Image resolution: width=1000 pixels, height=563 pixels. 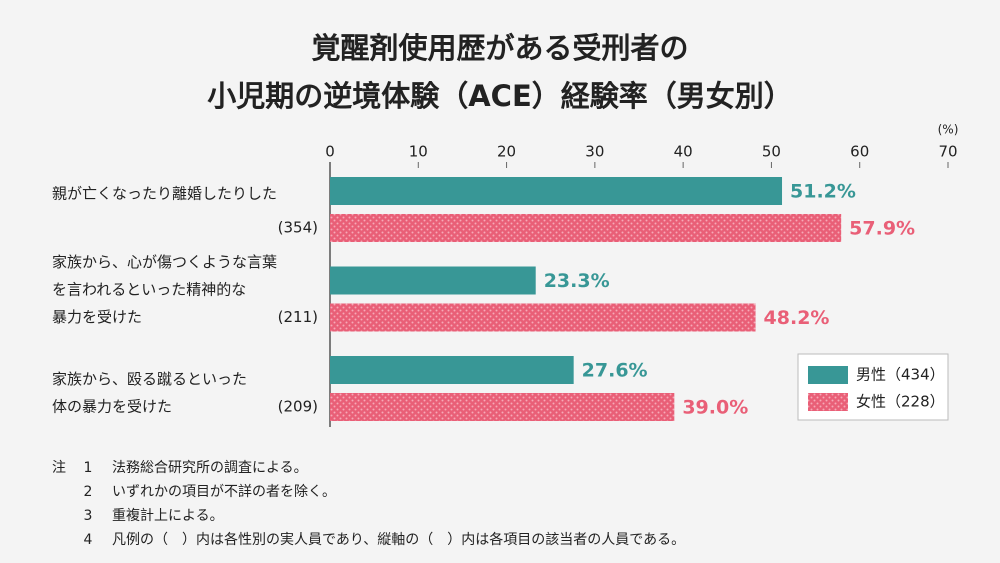 I want to click on category-label: 体の暴力を受けた, so click(x=112, y=407).